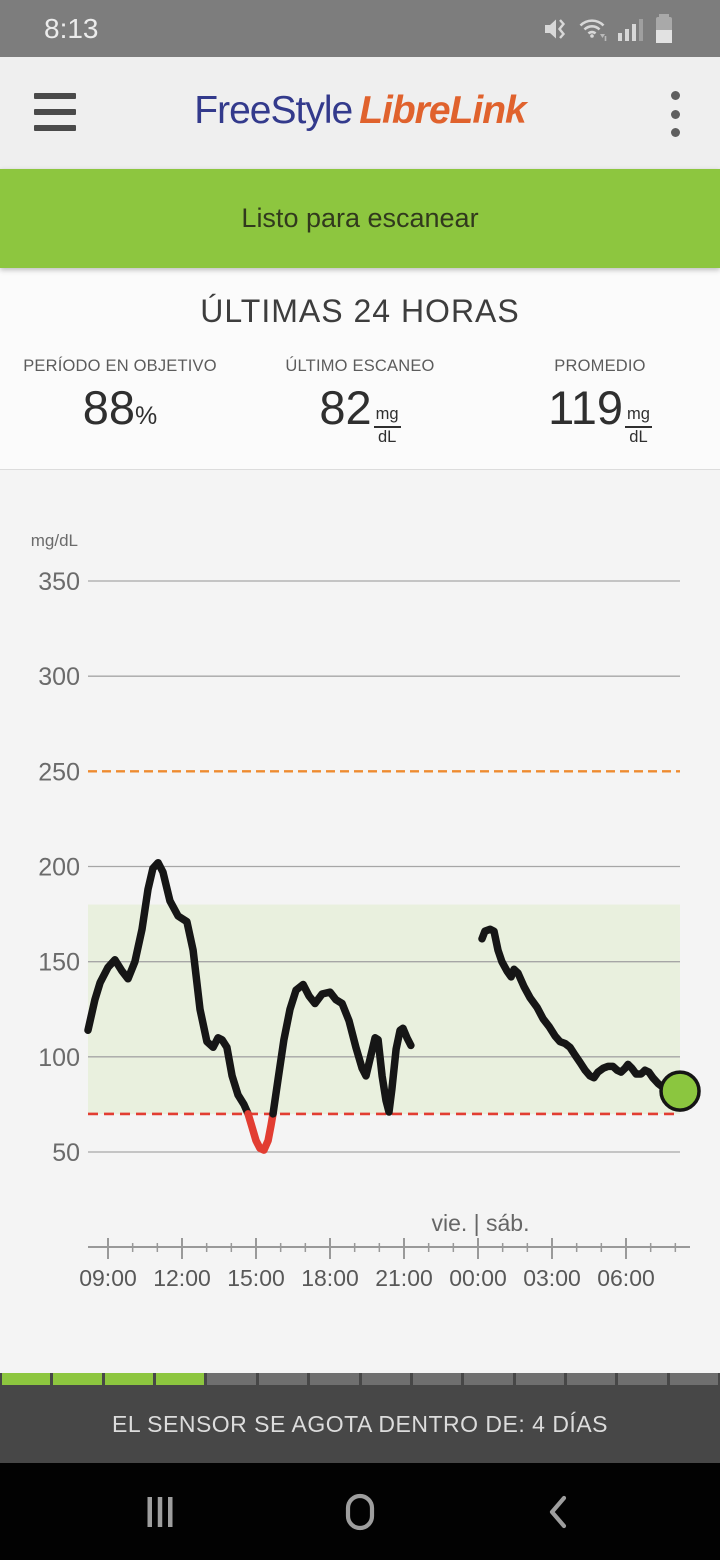 The image size is (720, 1560). Describe the element at coordinates (273, 111) in the screenshot. I see `logo-freestyle: FreeStyle` at that location.